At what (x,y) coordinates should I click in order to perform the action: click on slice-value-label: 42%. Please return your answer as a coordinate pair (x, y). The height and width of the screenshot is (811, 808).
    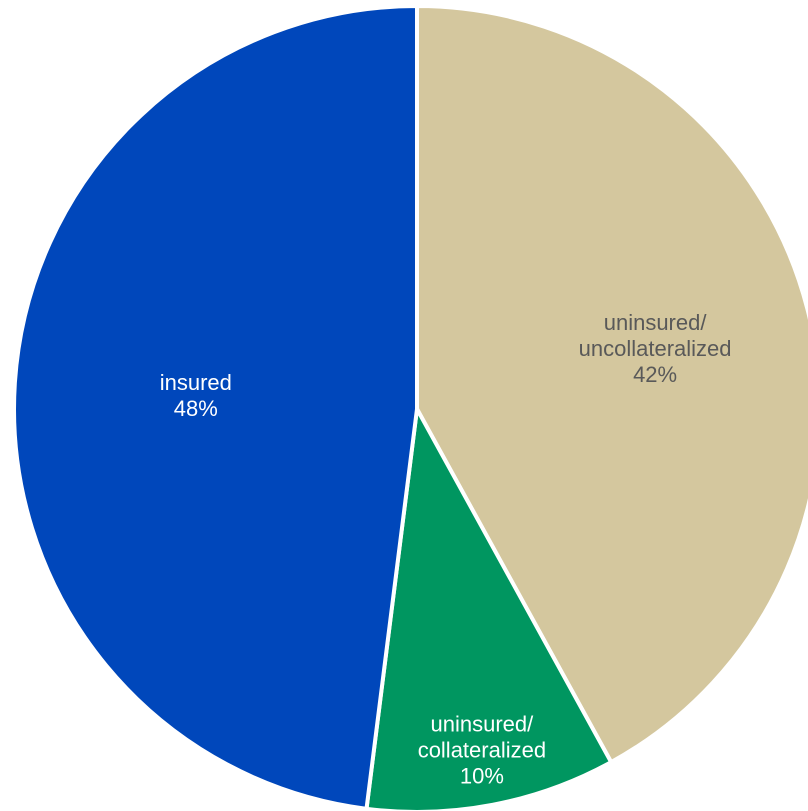
    Looking at the image, I should click on (655, 374).